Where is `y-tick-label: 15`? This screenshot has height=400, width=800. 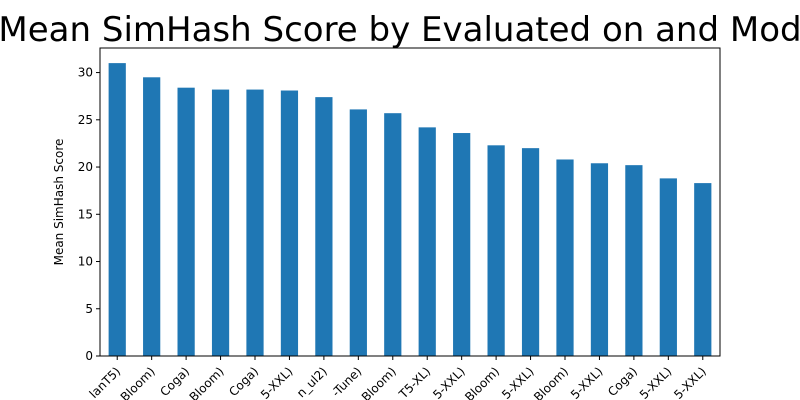
y-tick-label: 15 is located at coordinates (85, 214).